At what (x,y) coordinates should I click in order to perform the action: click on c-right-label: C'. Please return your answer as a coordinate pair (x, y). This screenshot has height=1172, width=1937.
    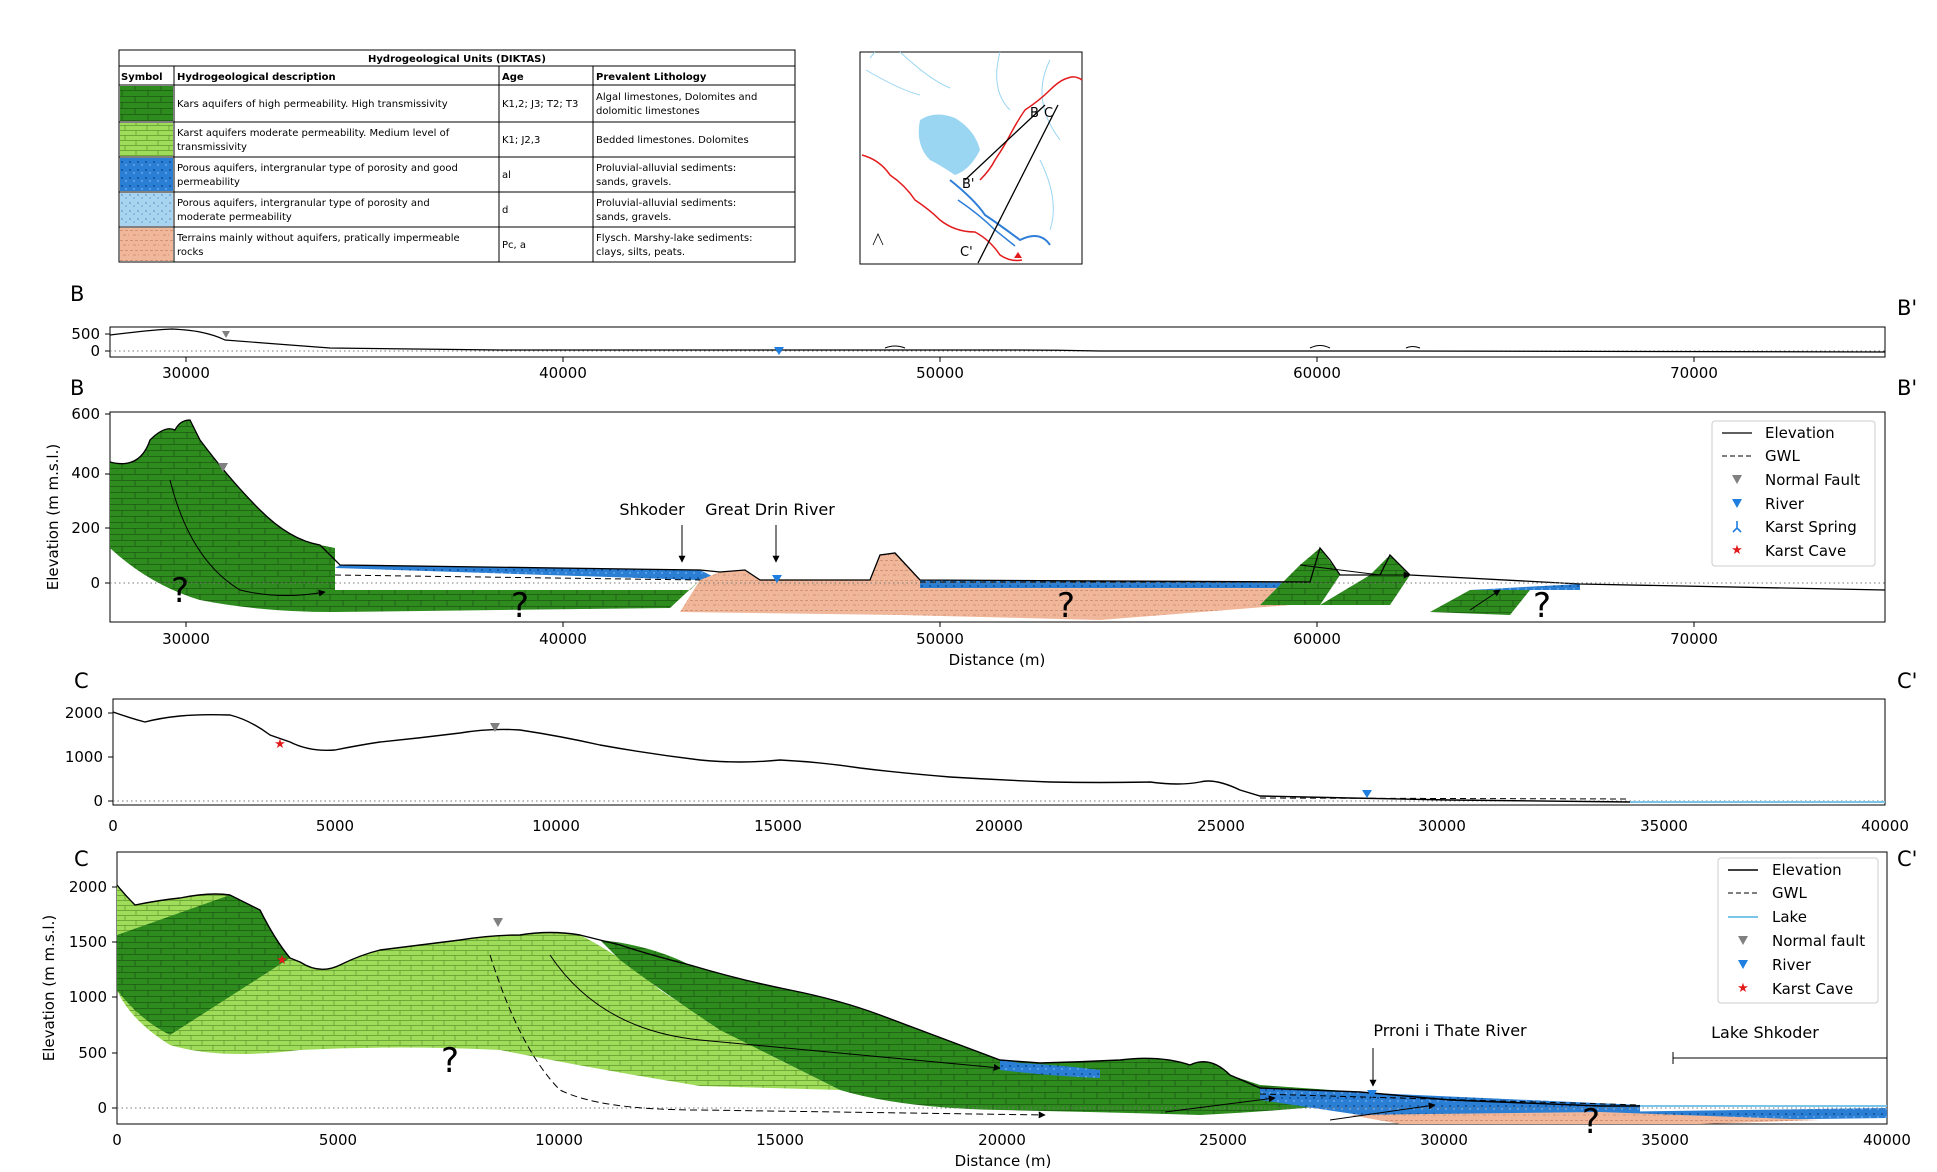
    Looking at the image, I should click on (1907, 859).